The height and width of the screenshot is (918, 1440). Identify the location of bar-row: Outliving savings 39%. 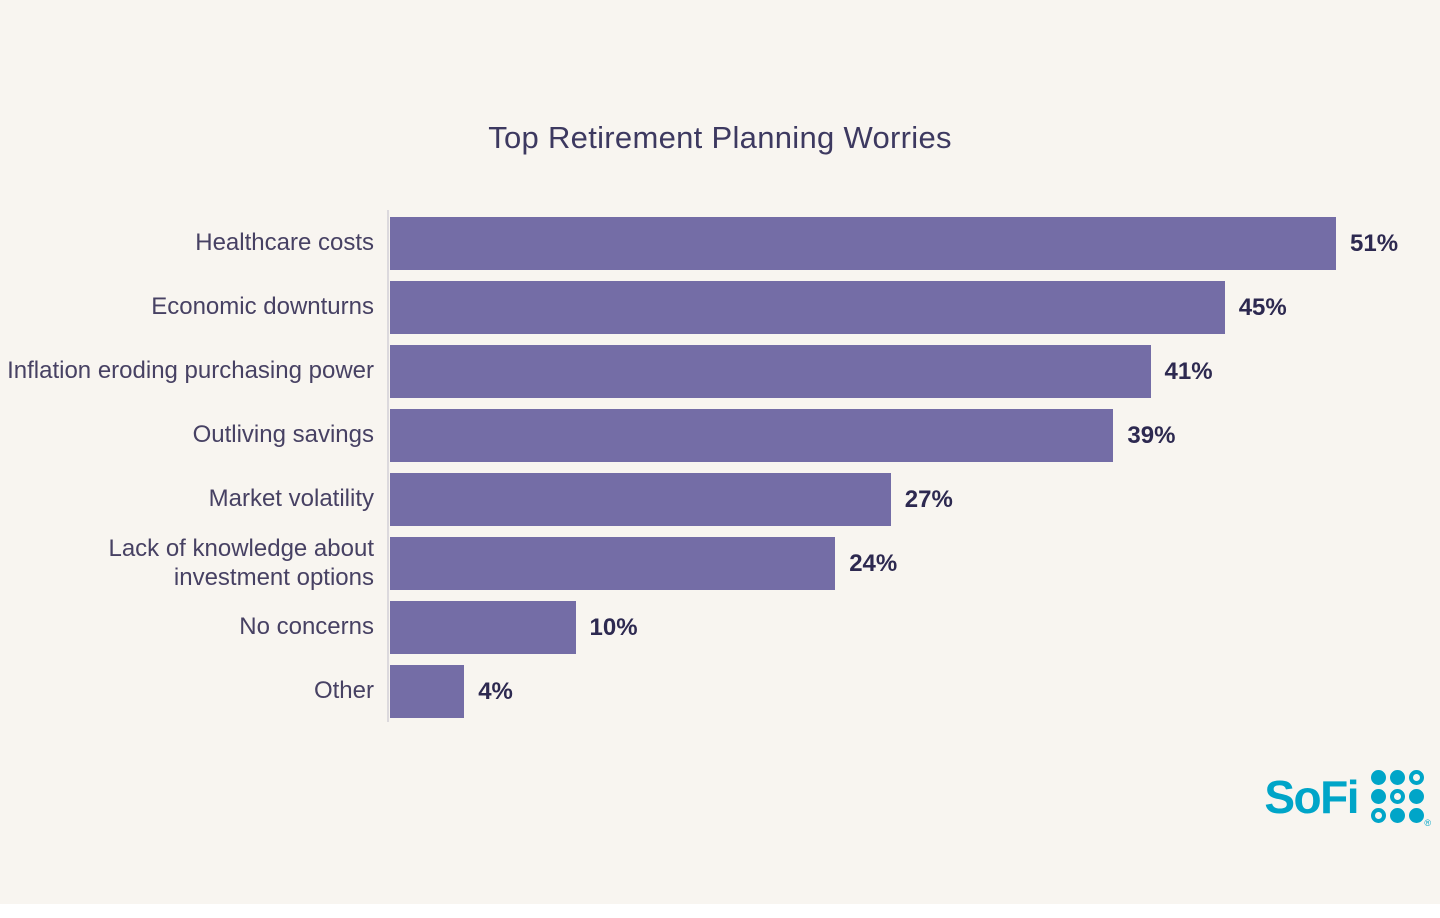
(720, 435).